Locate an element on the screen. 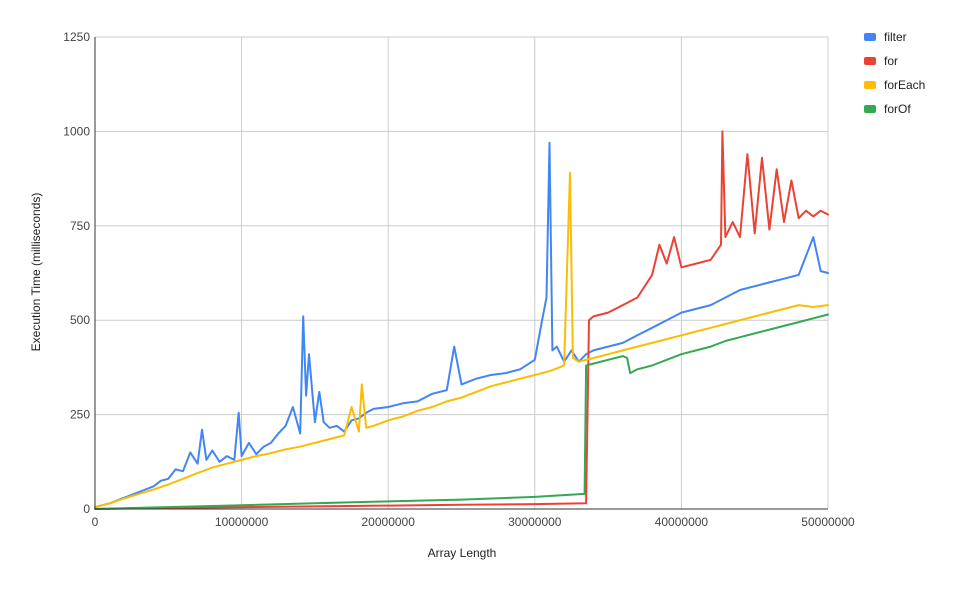 This screenshot has height=591, width=956. x-tick-label: 0 is located at coordinates (95, 522).